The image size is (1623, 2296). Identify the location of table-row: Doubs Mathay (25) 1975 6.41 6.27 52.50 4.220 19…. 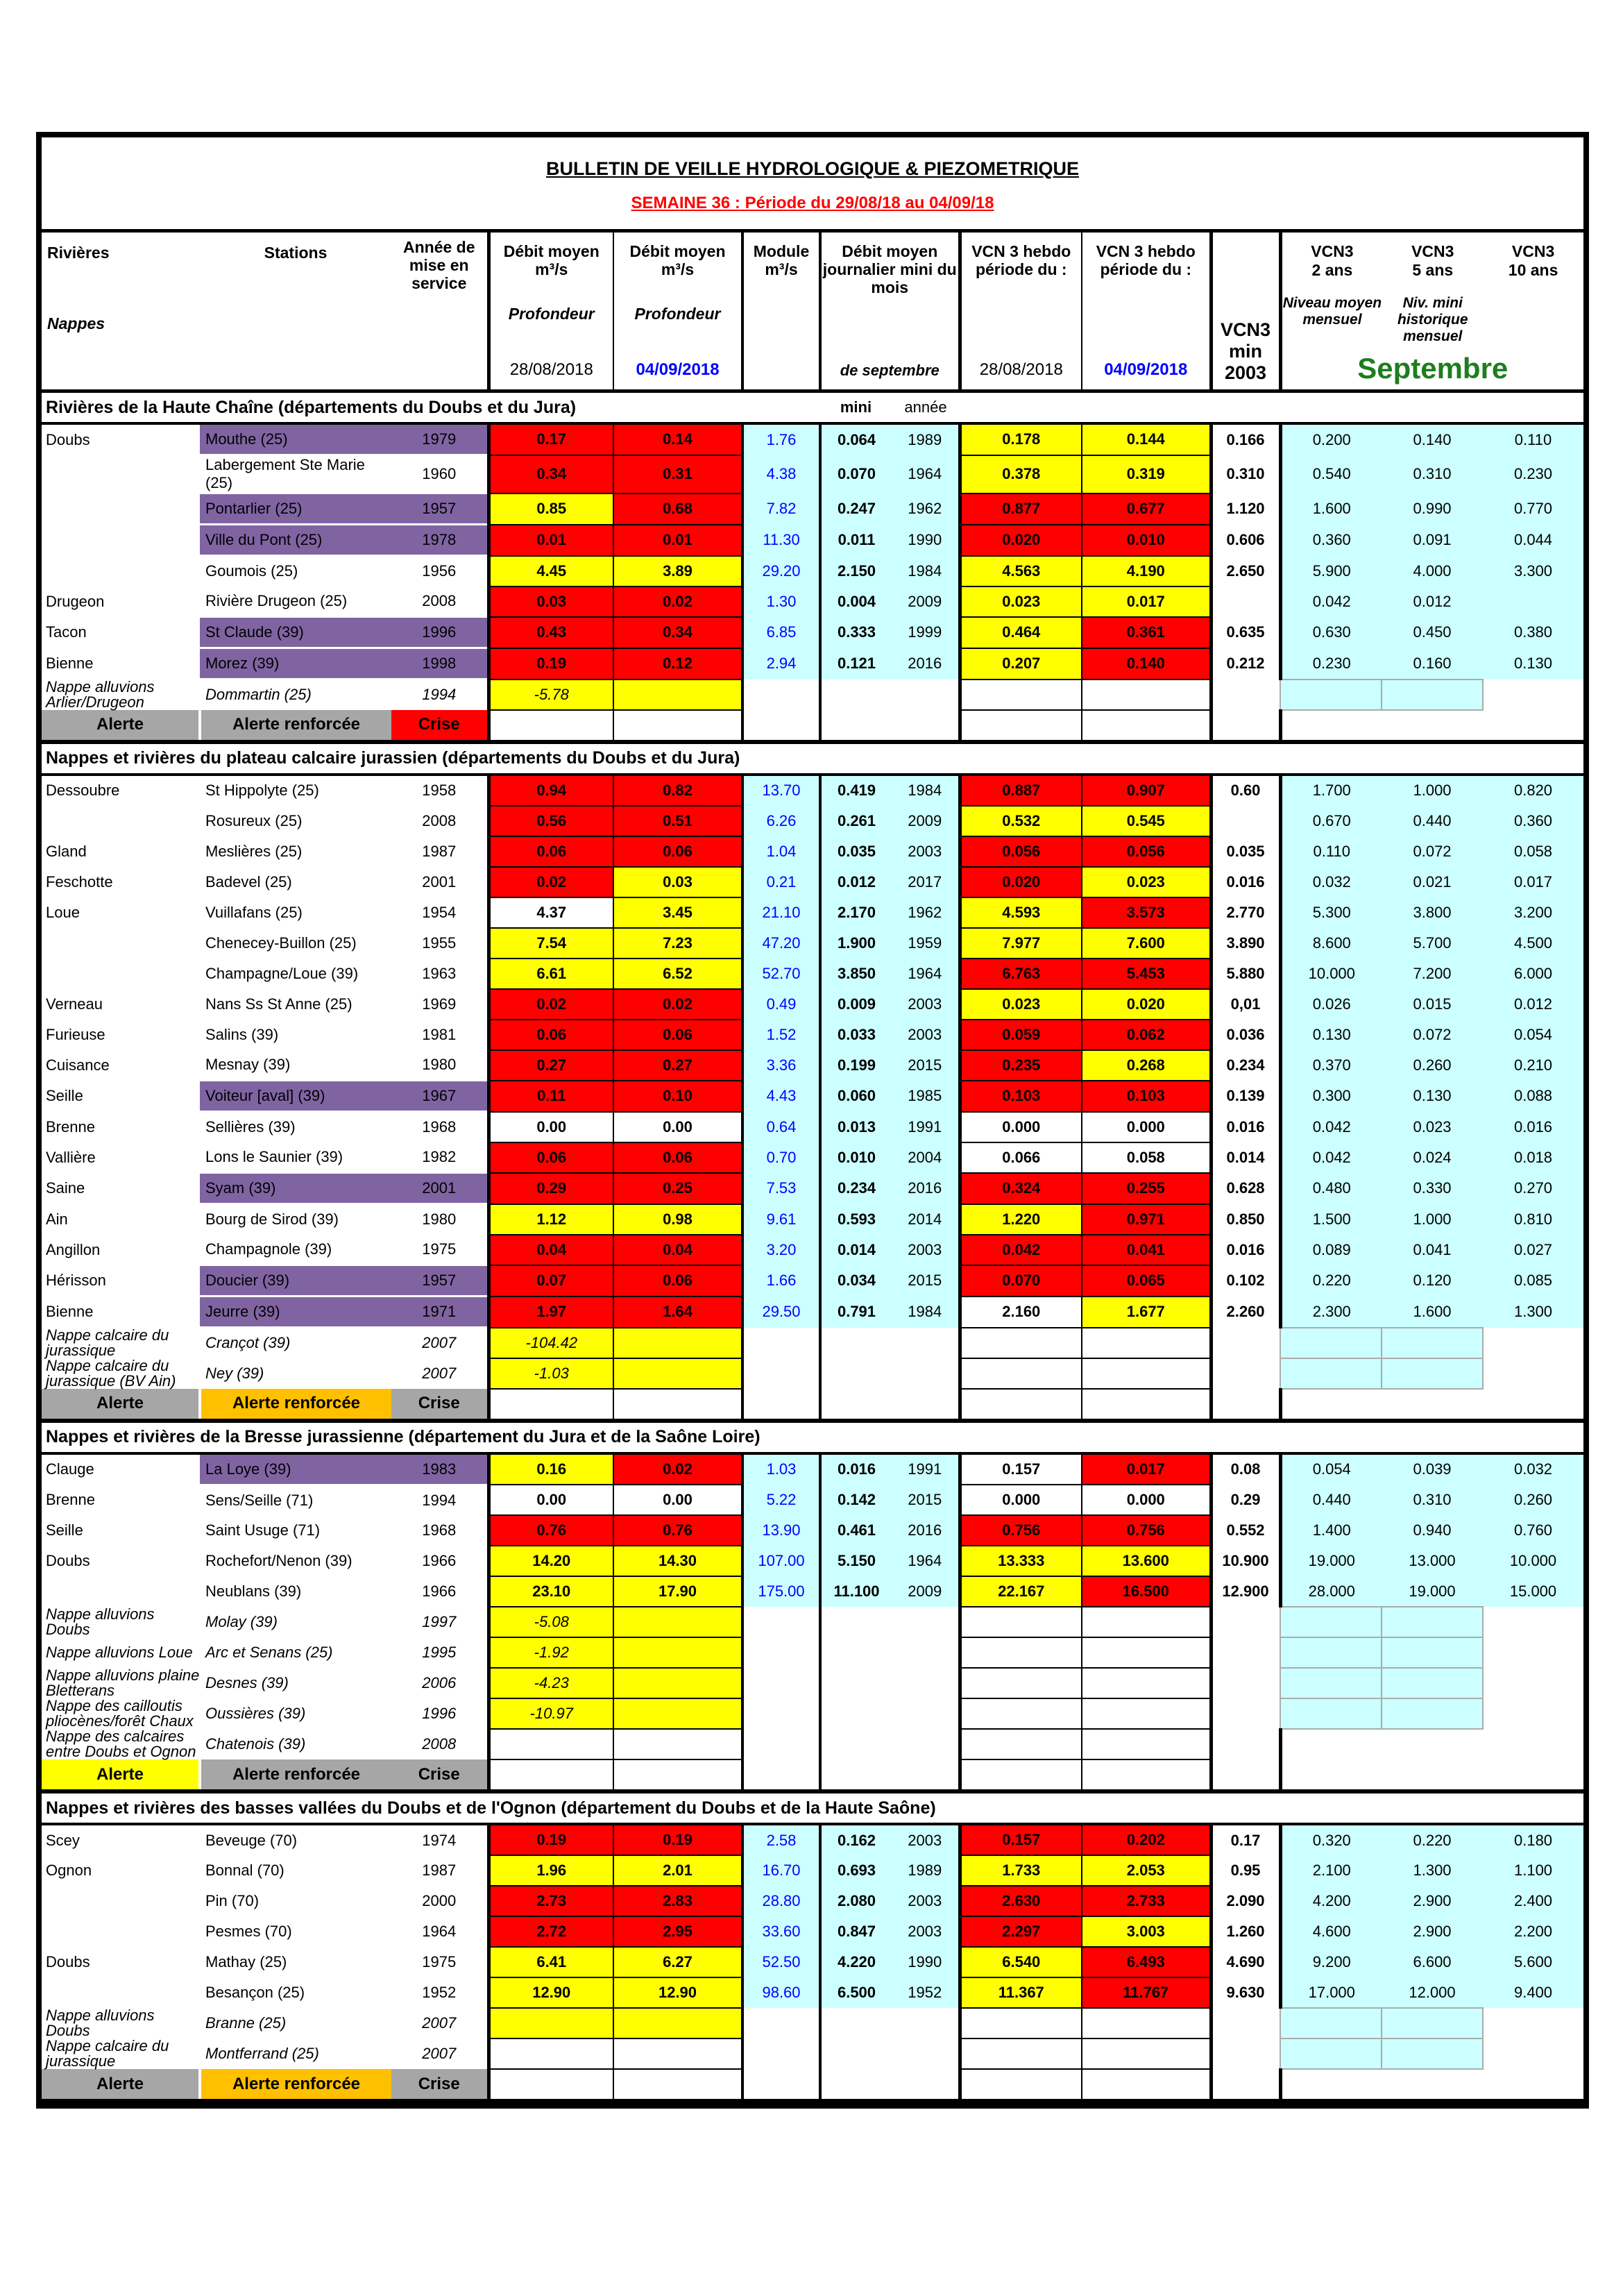
(813, 1962).